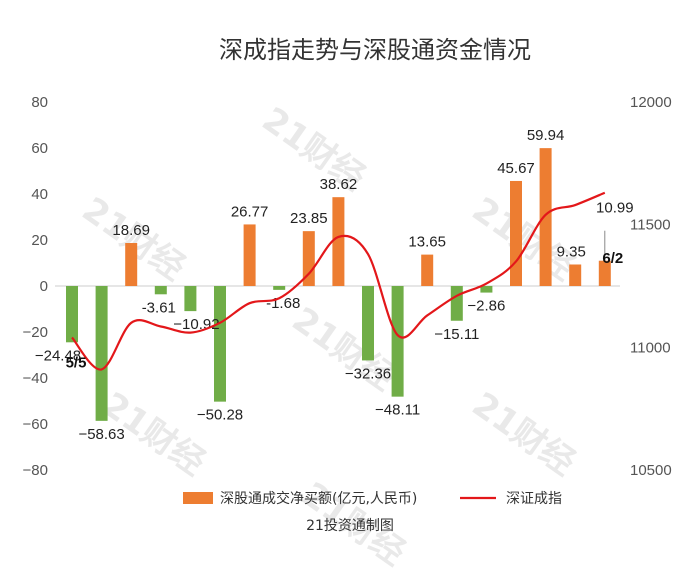  I want to click on legend-bar-label: 深股通成交净买额(亿元,人民币), so click(318, 498).